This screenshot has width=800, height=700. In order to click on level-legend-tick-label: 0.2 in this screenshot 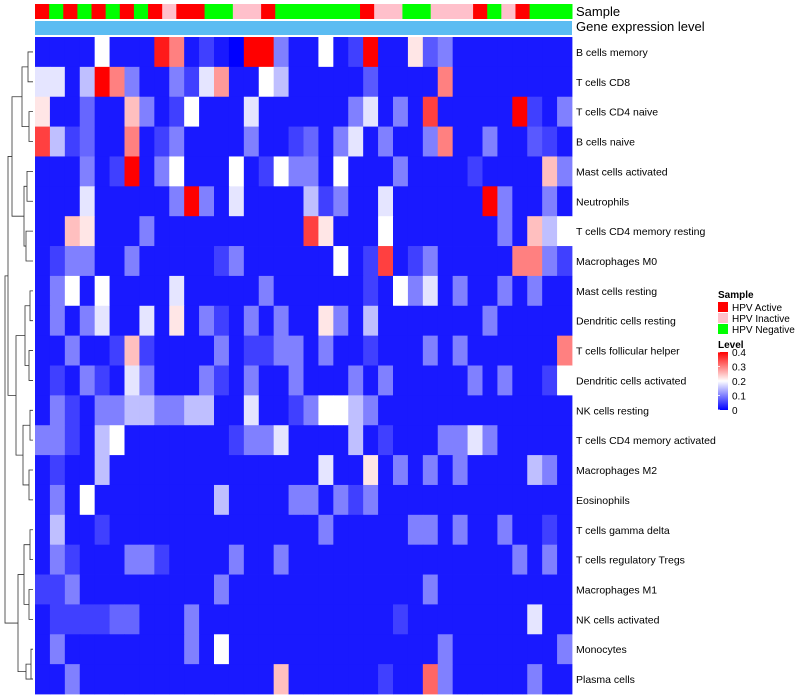, I will do `click(739, 382)`.